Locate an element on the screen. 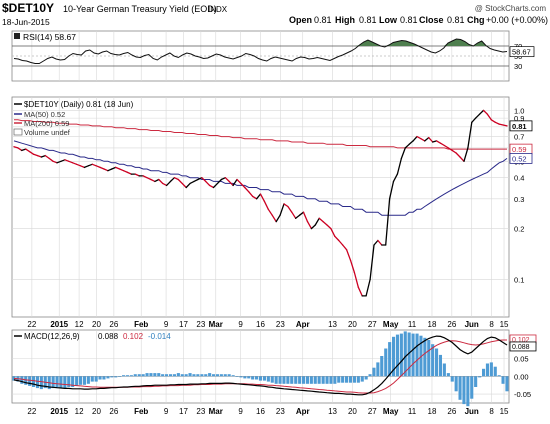  price-last-value-0: 0.81 is located at coordinates (519, 126).